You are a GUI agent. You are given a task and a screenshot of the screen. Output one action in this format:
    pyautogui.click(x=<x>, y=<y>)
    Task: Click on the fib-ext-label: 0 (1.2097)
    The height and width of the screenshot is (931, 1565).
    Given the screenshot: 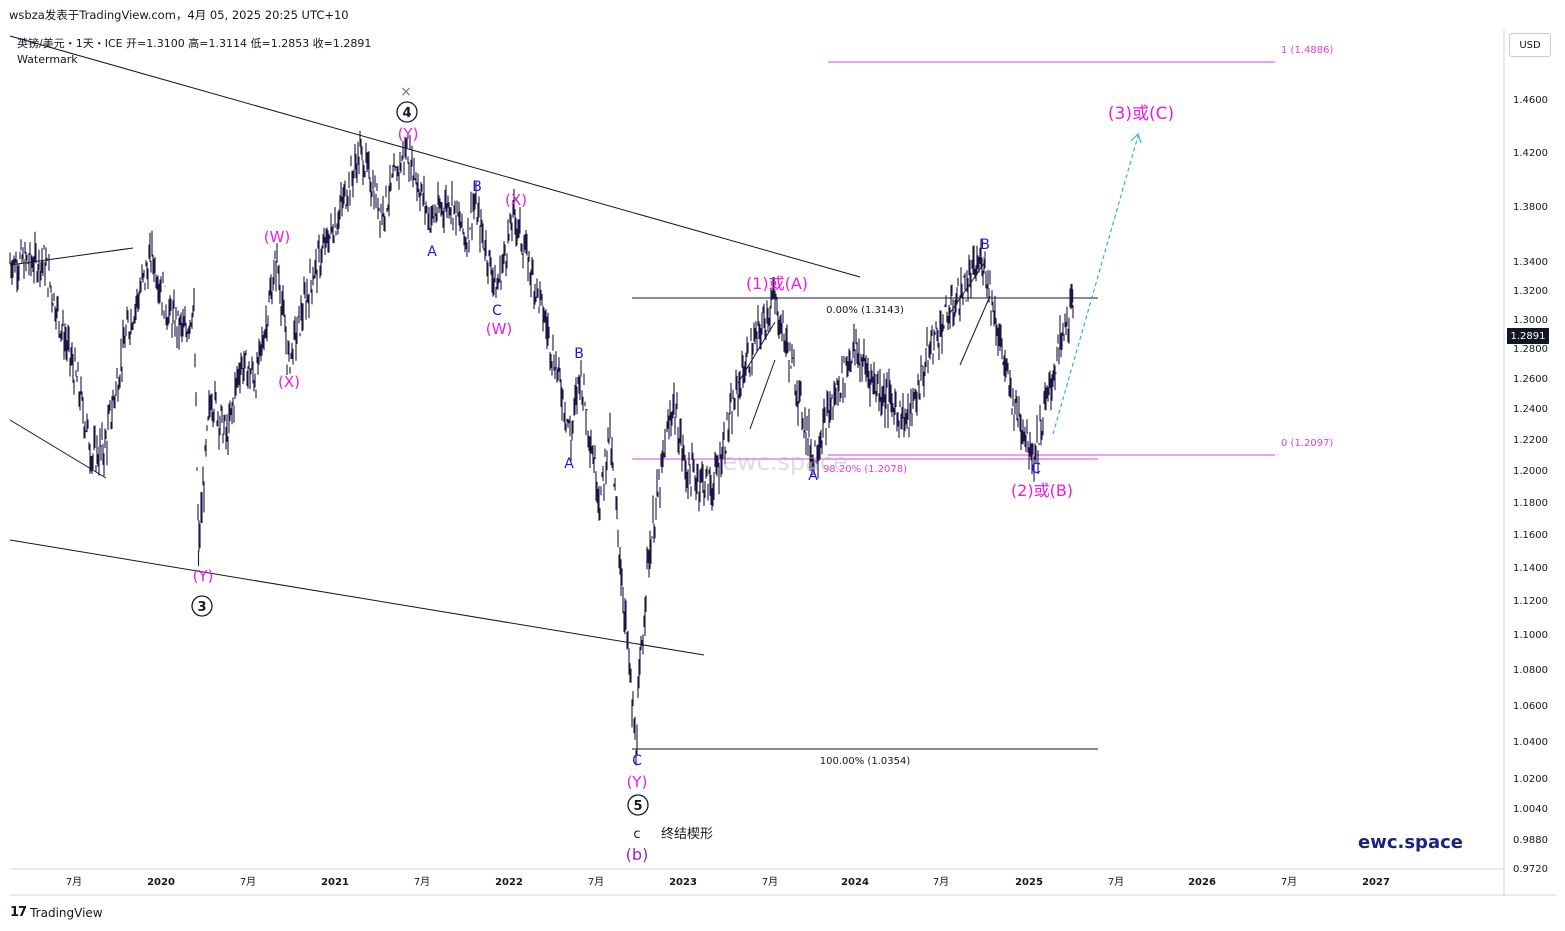 What is the action you would take?
    pyautogui.click(x=1307, y=443)
    